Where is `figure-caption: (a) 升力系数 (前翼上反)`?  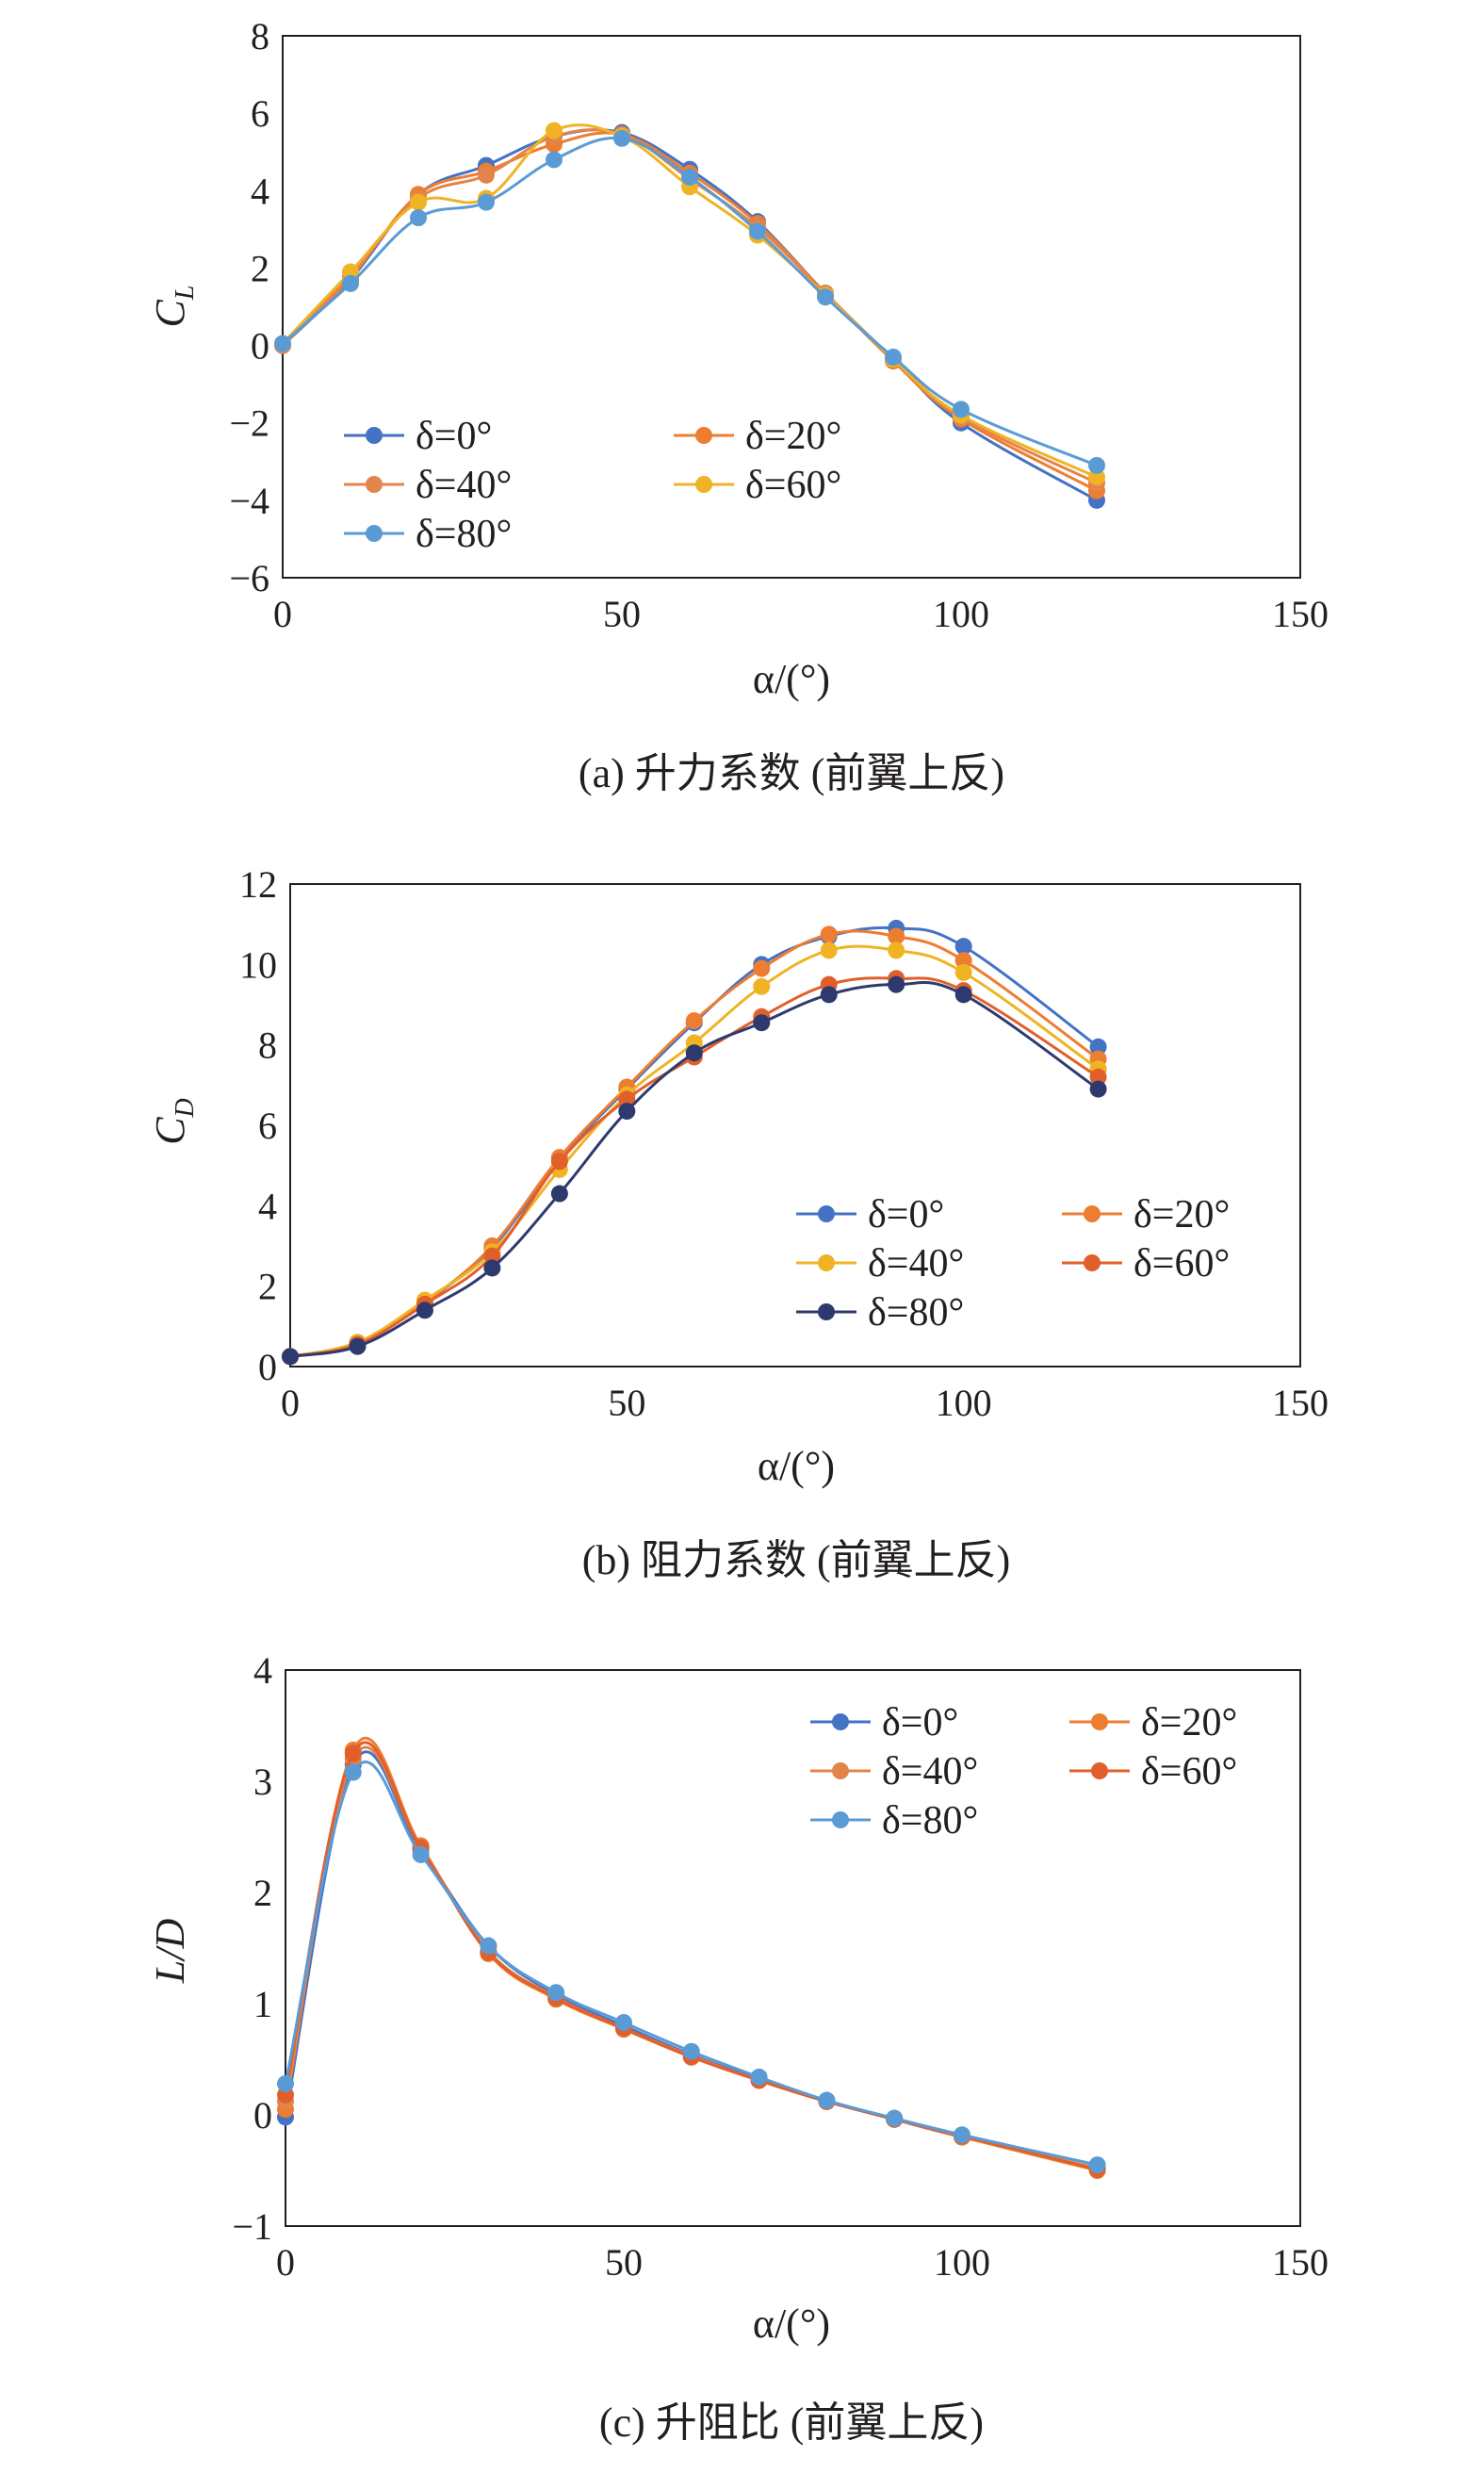 figure-caption: (a) 升力系数 (前翼上反) is located at coordinates (791, 773).